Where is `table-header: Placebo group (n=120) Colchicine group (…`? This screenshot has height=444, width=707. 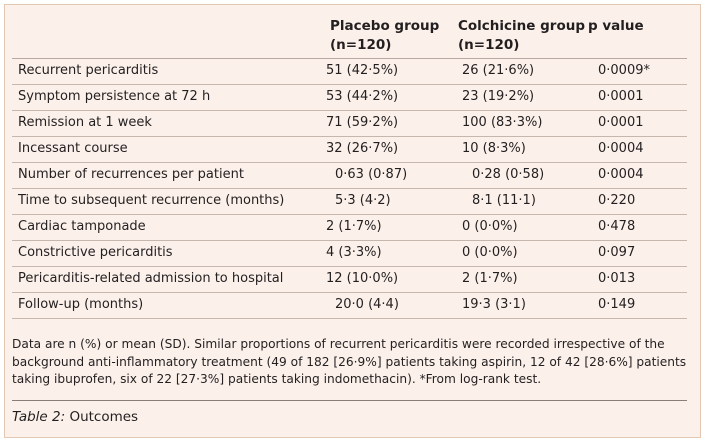 table-header: Placebo group (n=120) Colchicine group (… is located at coordinates (352, 35).